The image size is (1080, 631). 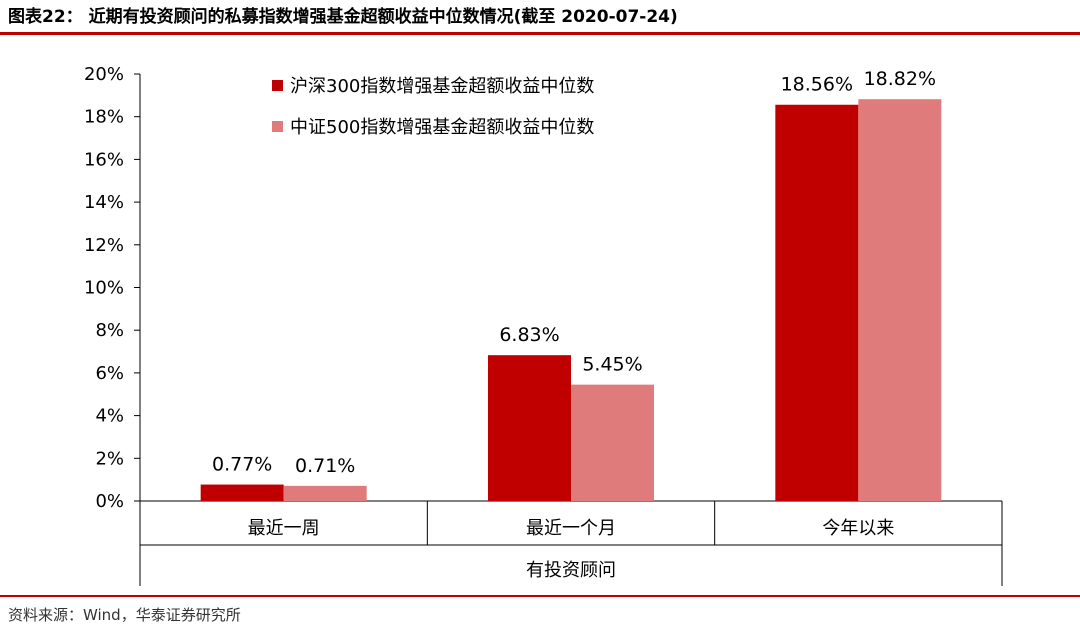 I want to click on title-rule, so click(x=540, y=33).